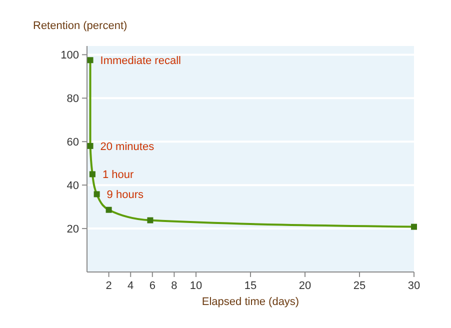  What do you see at coordinates (72, 186) in the screenshot?
I see `y-tick-label: 40` at bounding box center [72, 186].